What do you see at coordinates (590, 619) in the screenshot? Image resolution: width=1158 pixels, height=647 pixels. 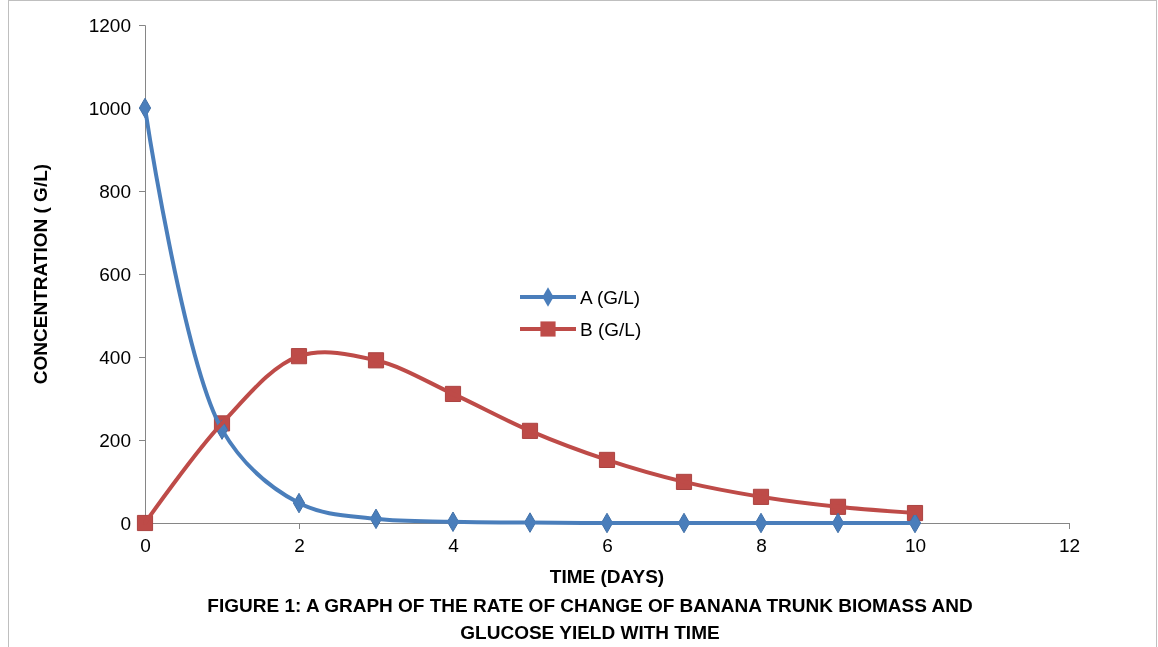 I see `text: FIGURE 1: A GRAPH OF THE RATE OF CHANGE OF BANANA TRUNK BIOMASS AND GLUCOSE YIELD WITH TIME` at bounding box center [590, 619].